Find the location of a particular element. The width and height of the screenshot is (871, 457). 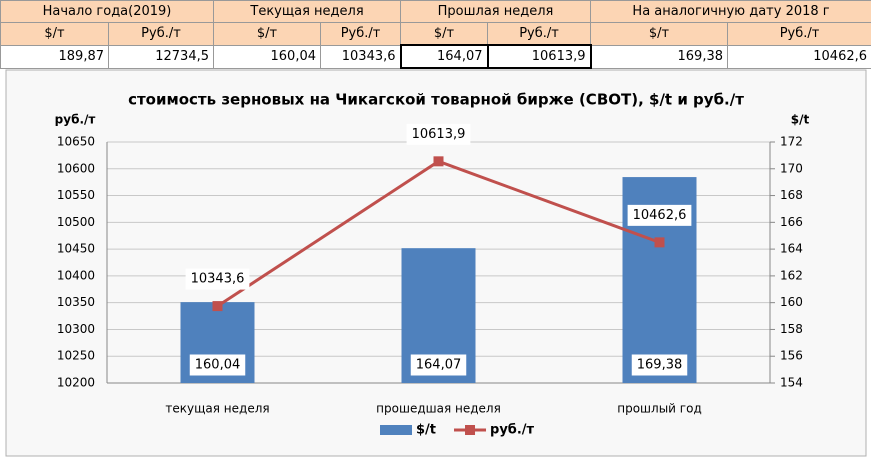

table-cell: Прошлая неделя is located at coordinates (496, 11).